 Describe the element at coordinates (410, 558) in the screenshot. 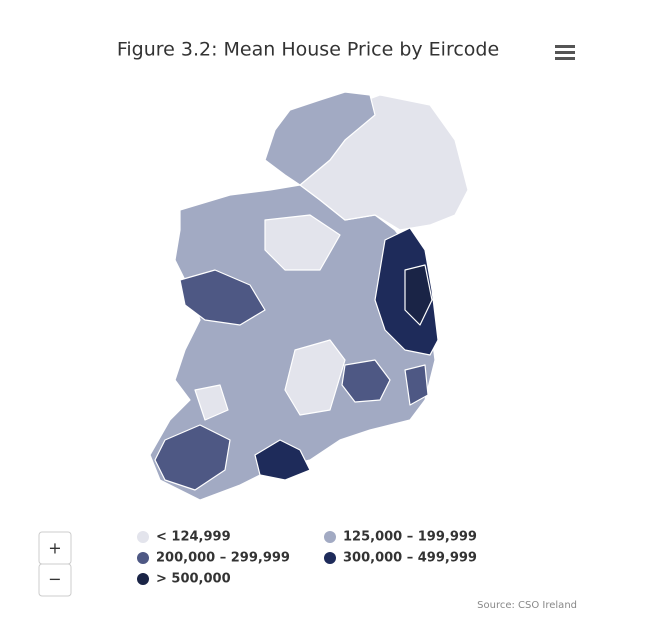

I see `legend-label: 300,000 – 499,999` at that location.